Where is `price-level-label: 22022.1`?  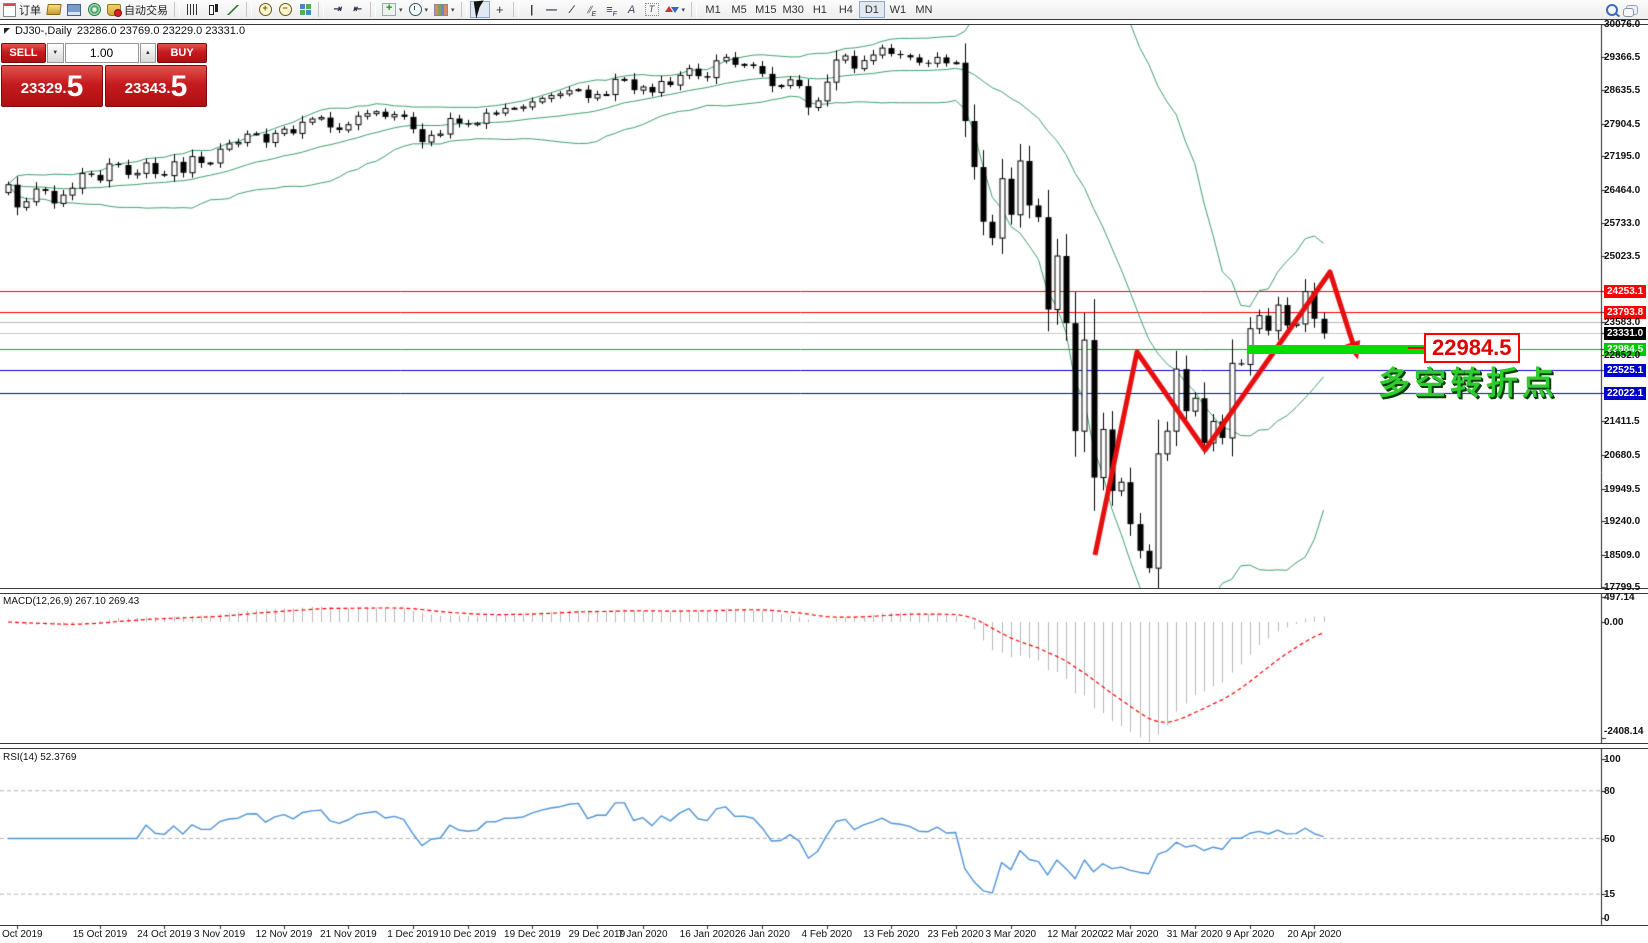 price-level-label: 22022.1 is located at coordinates (1625, 394).